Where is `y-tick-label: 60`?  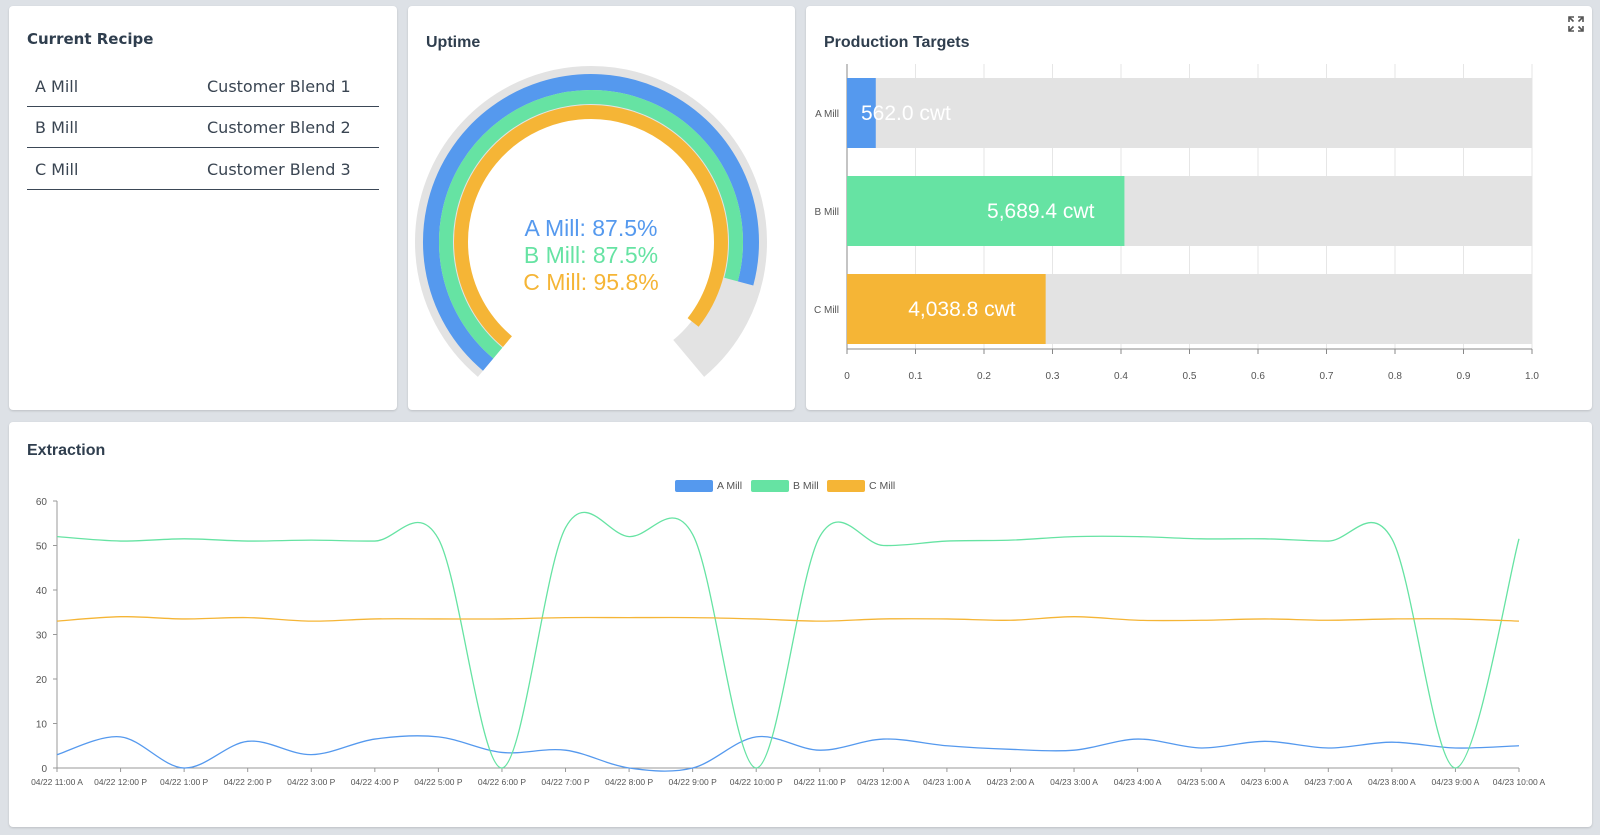 y-tick-label: 60 is located at coordinates (42, 502).